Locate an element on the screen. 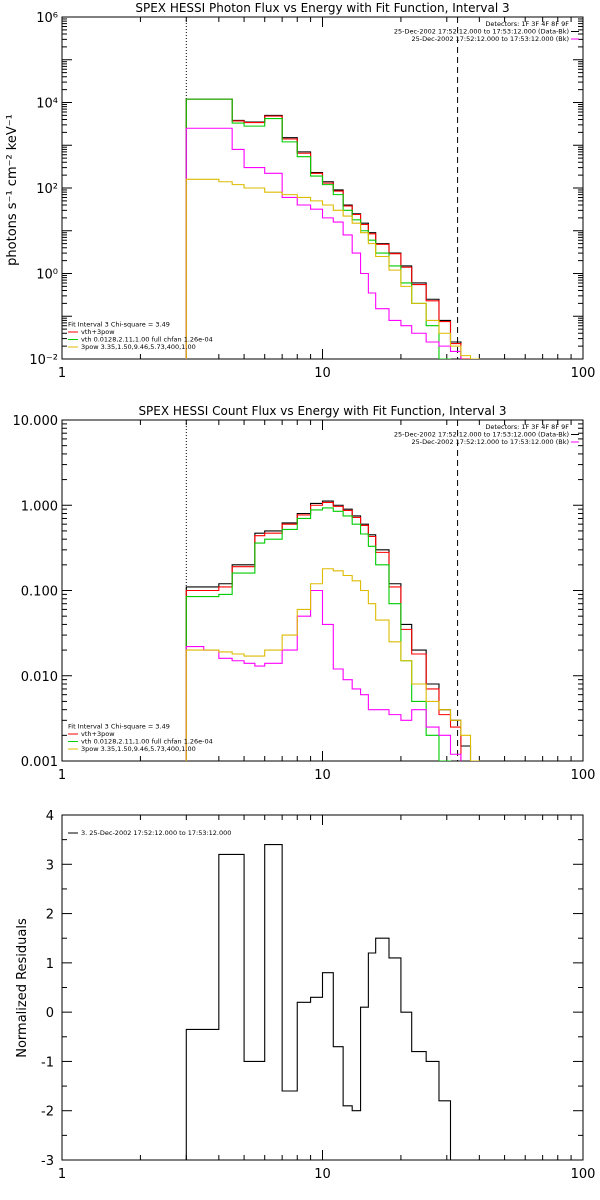 This screenshot has width=600, height=1200. y-tick-label: -1 is located at coordinates (47, 1062).